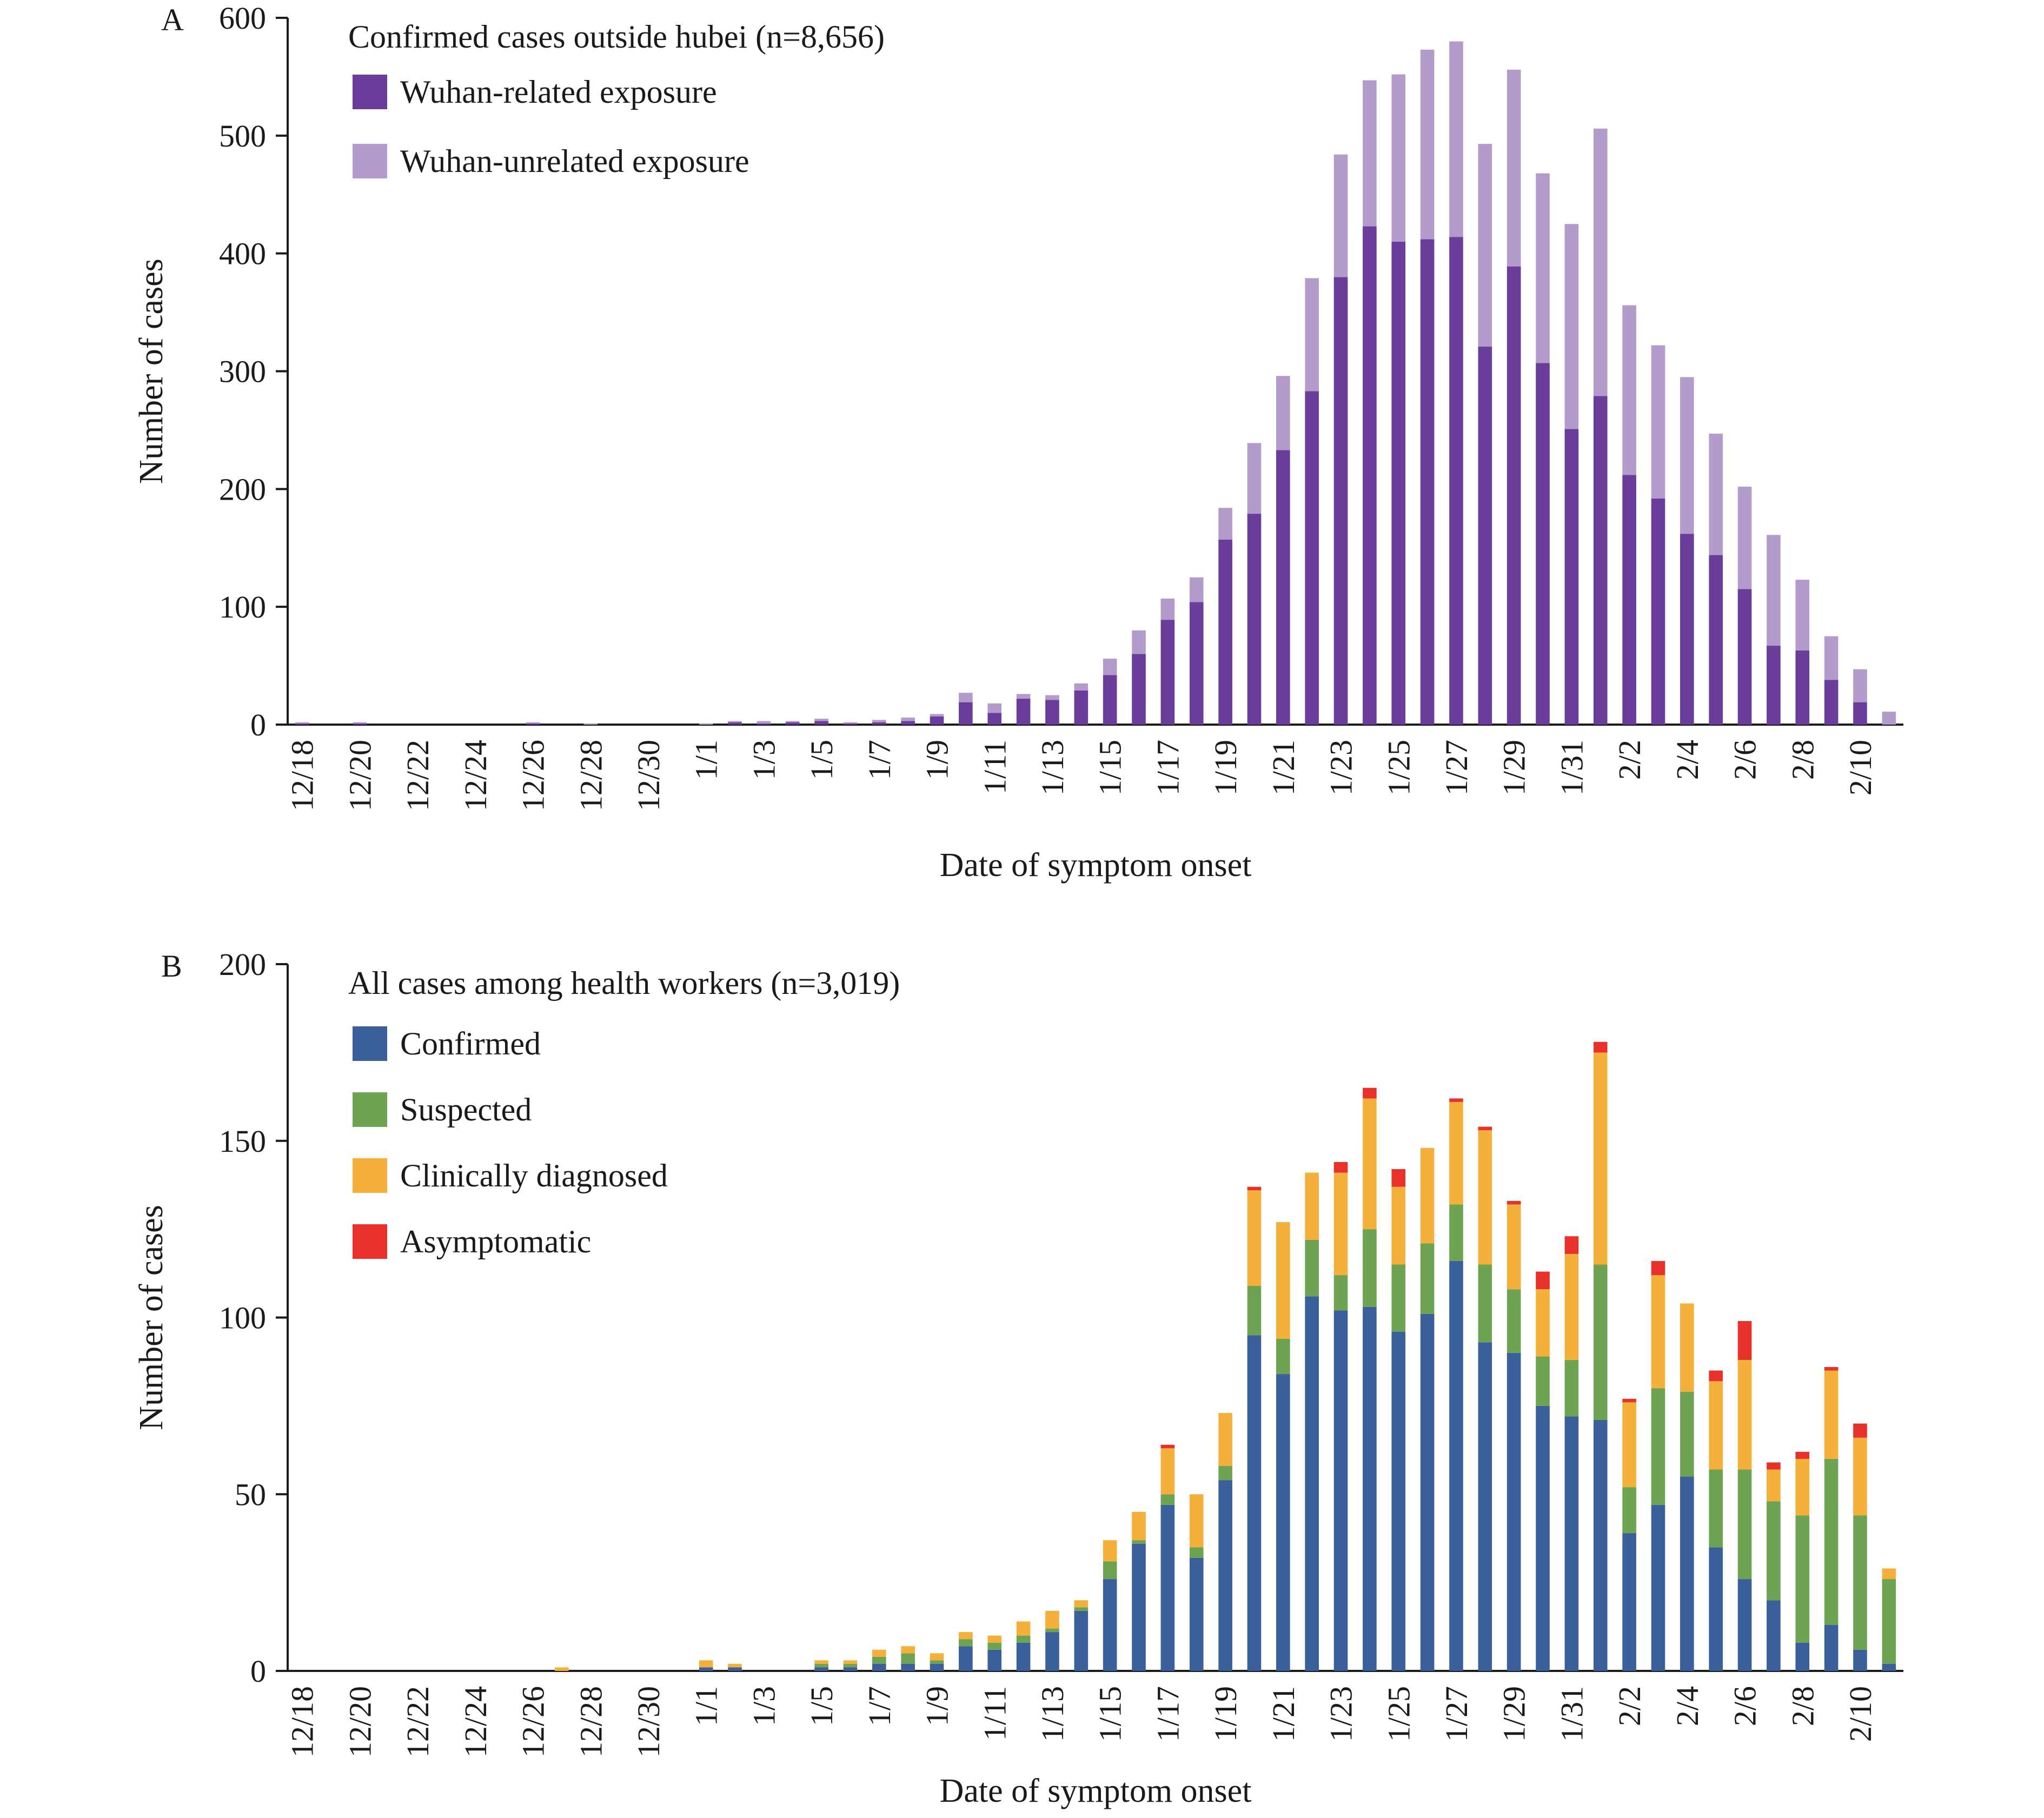 The height and width of the screenshot is (1818, 2044). I want to click on series-suspected, so click(1355, 1436).